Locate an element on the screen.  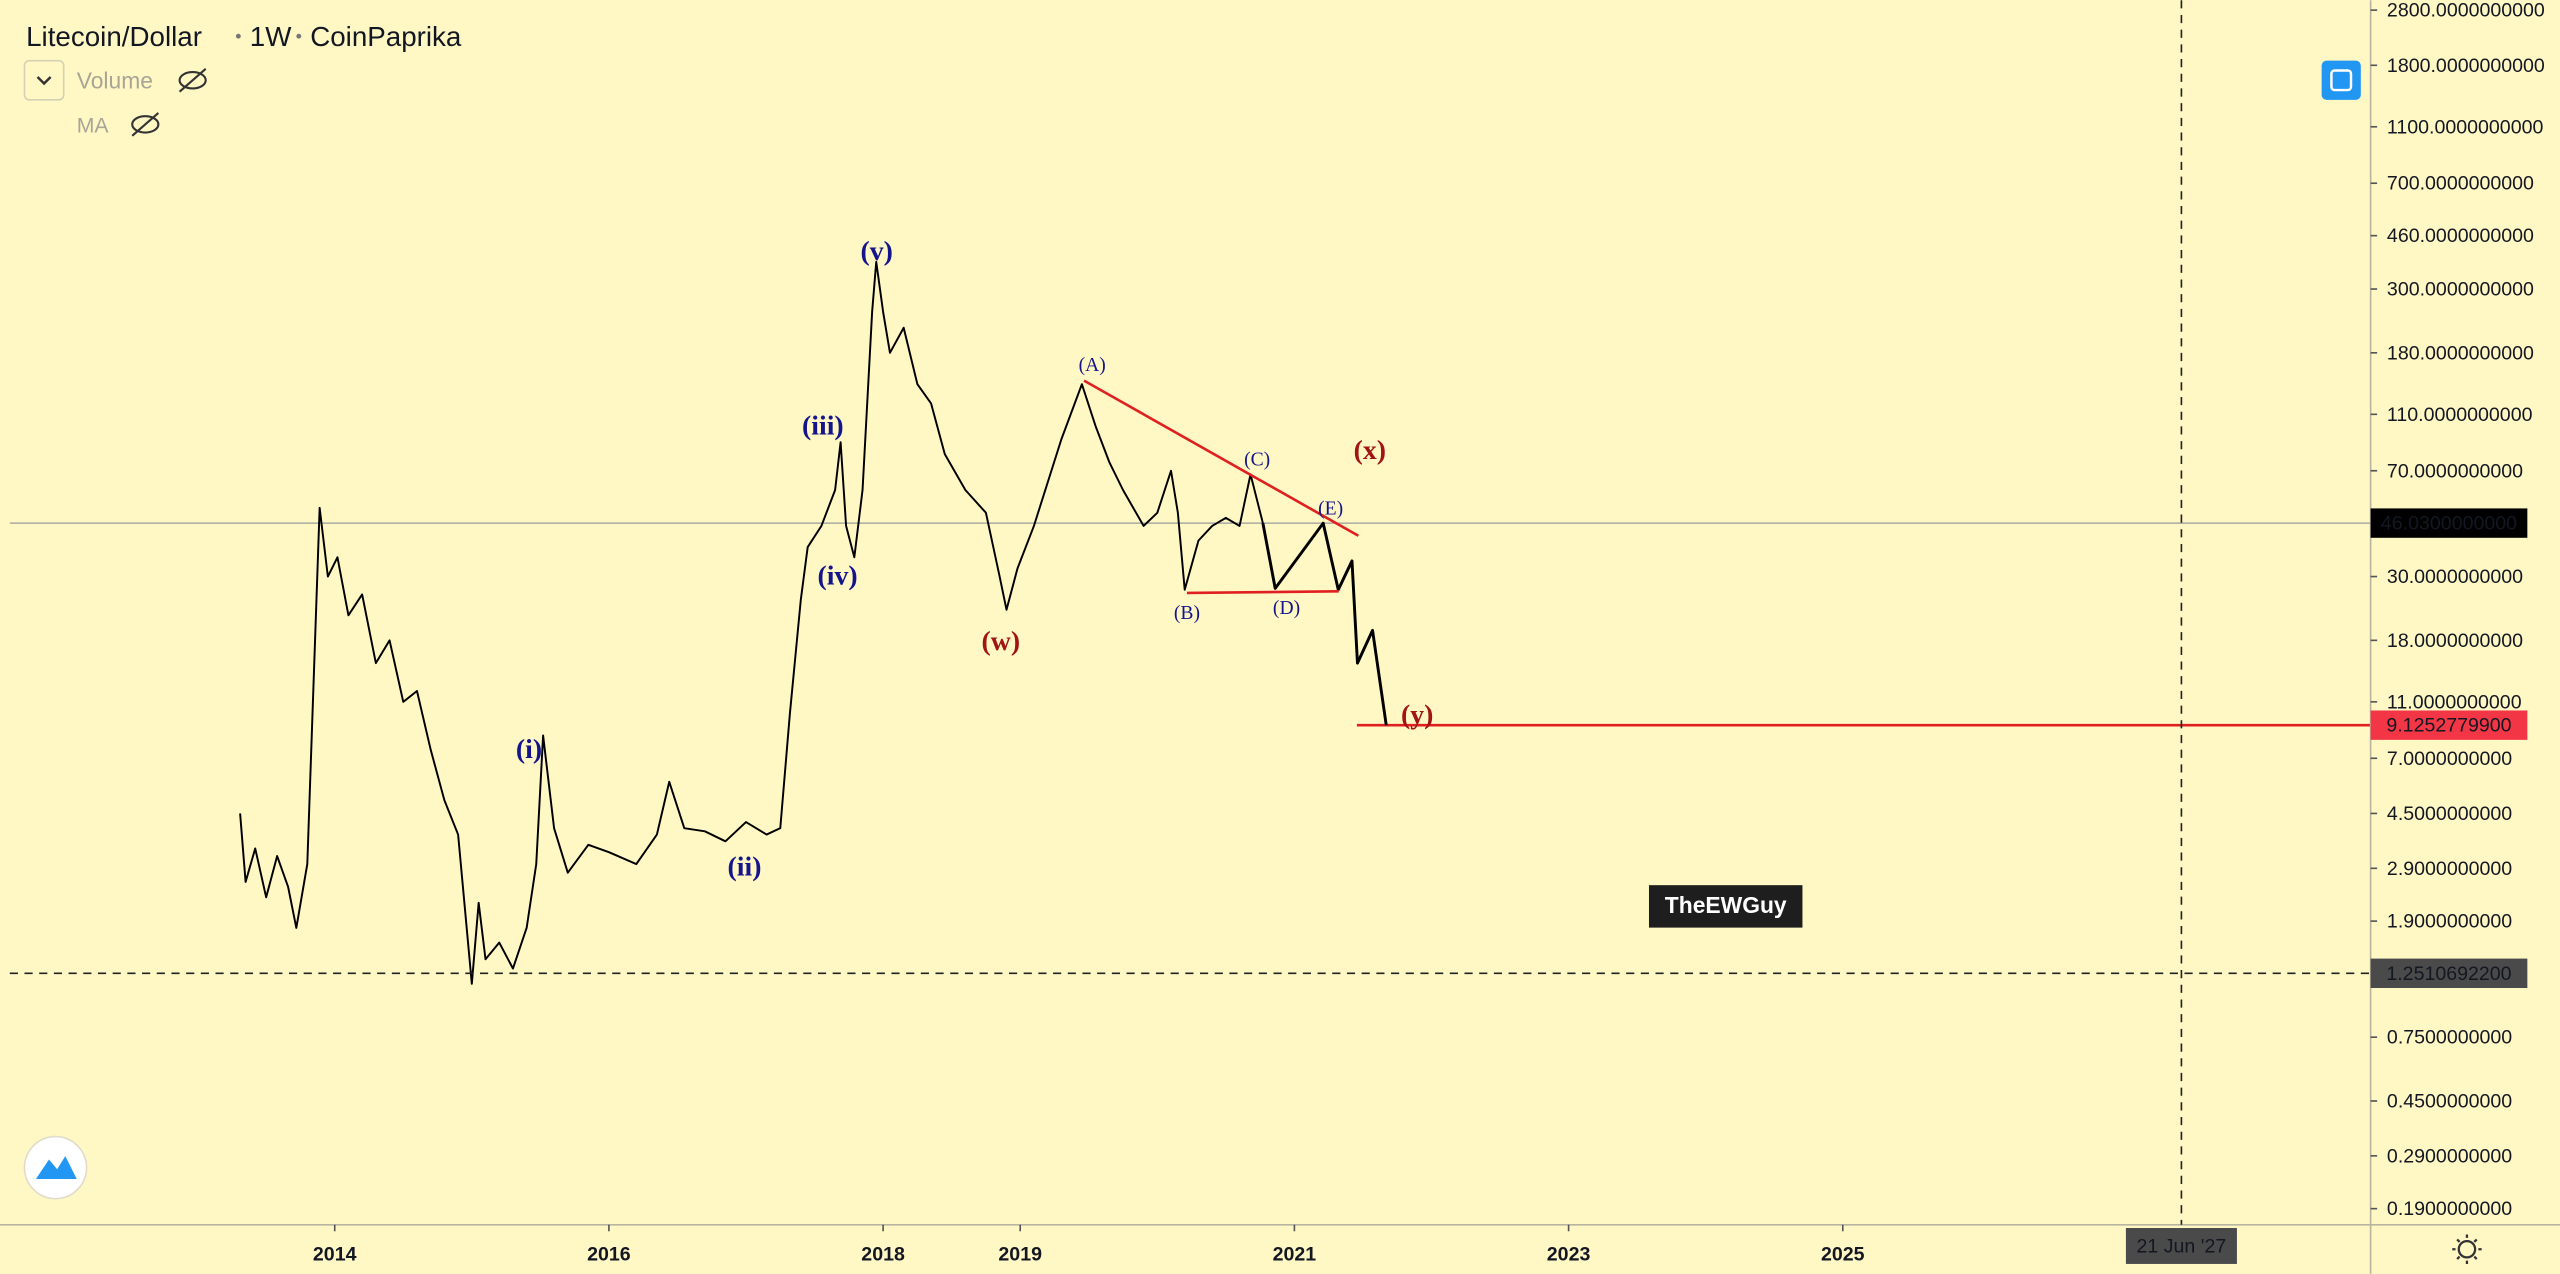
y-tick-label: 700.0000000000 is located at coordinates (2460, 184).